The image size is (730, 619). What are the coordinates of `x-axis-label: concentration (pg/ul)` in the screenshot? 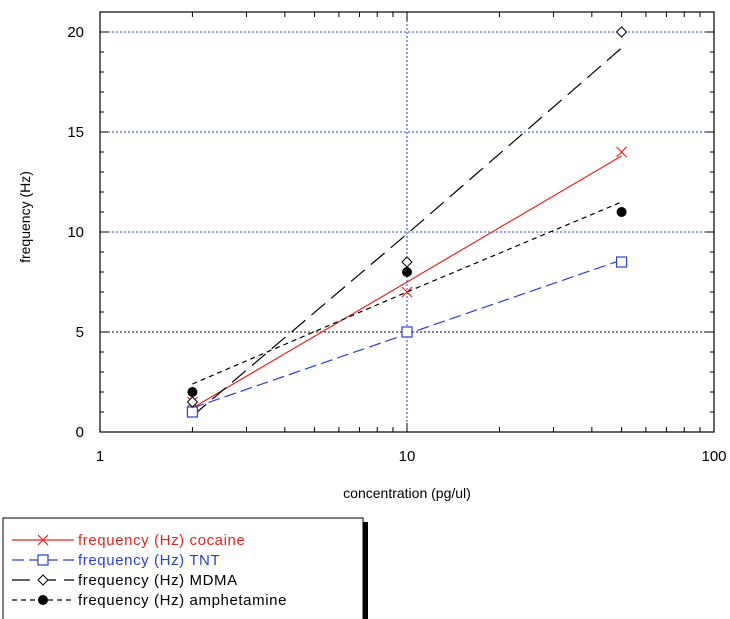 It's located at (407, 493).